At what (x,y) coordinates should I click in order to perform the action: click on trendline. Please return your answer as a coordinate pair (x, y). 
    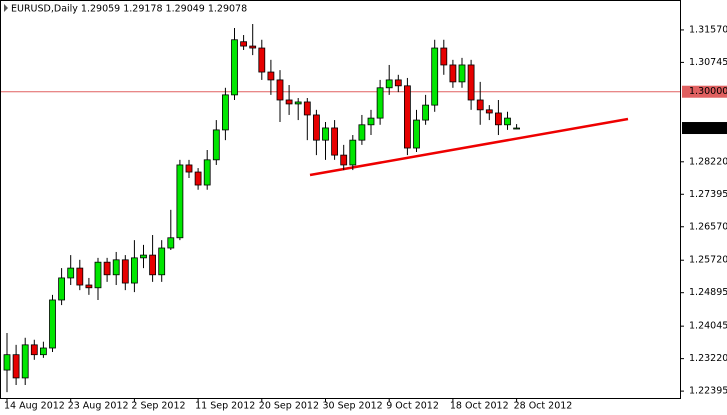
    Looking at the image, I should click on (469, 147).